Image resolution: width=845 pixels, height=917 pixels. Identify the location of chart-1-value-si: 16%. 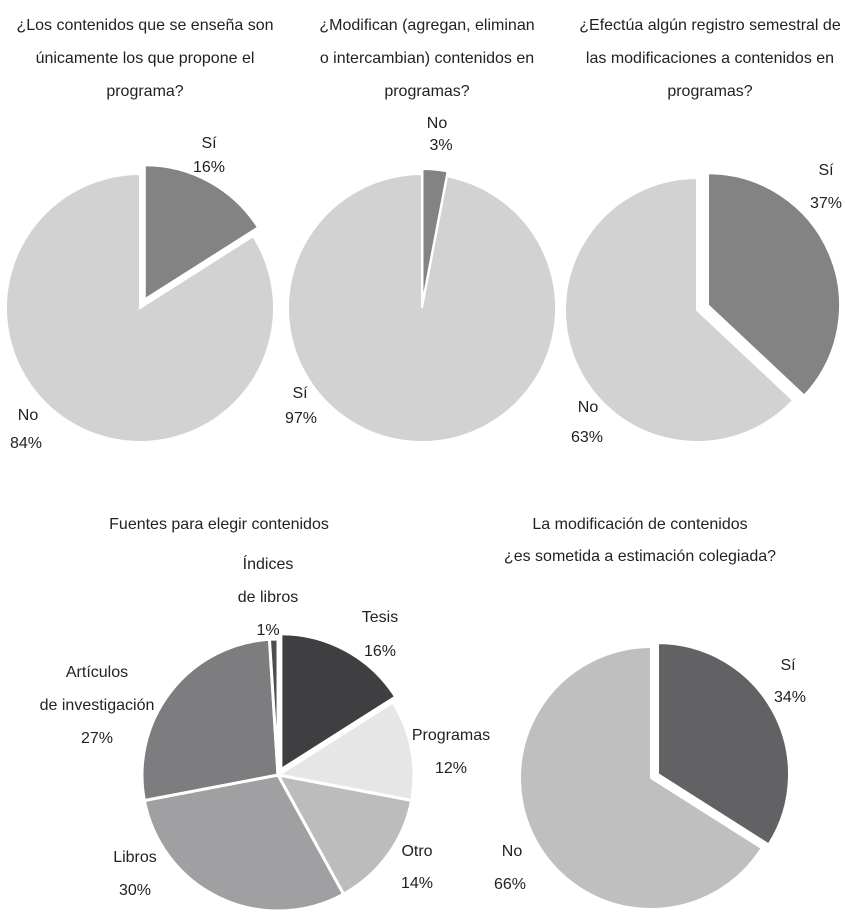
(209, 167).